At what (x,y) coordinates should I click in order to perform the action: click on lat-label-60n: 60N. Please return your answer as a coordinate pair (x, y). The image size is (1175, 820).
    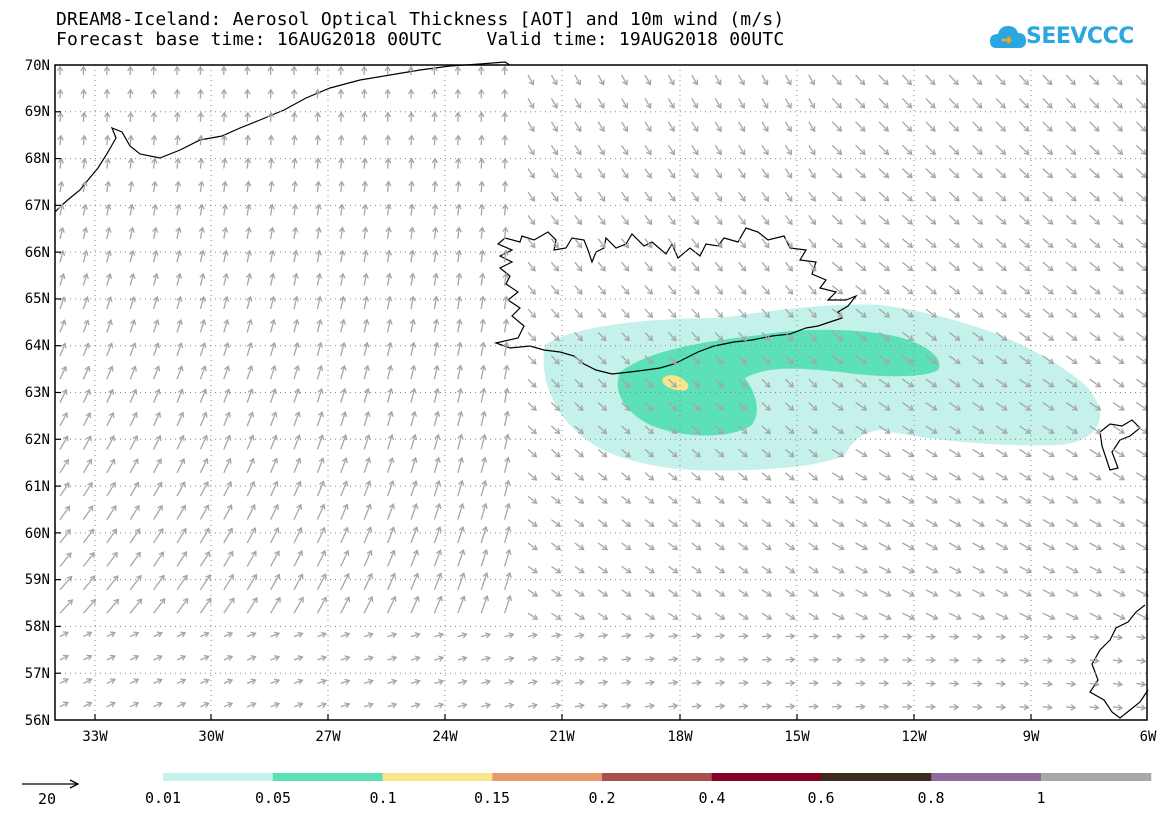
    Looking at the image, I should click on (37, 534).